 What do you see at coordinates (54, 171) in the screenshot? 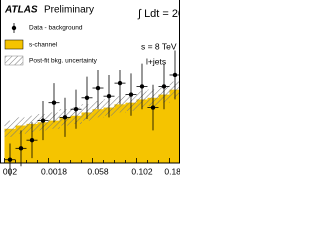
I see `x-tick-label: 0.0018` at bounding box center [54, 171].